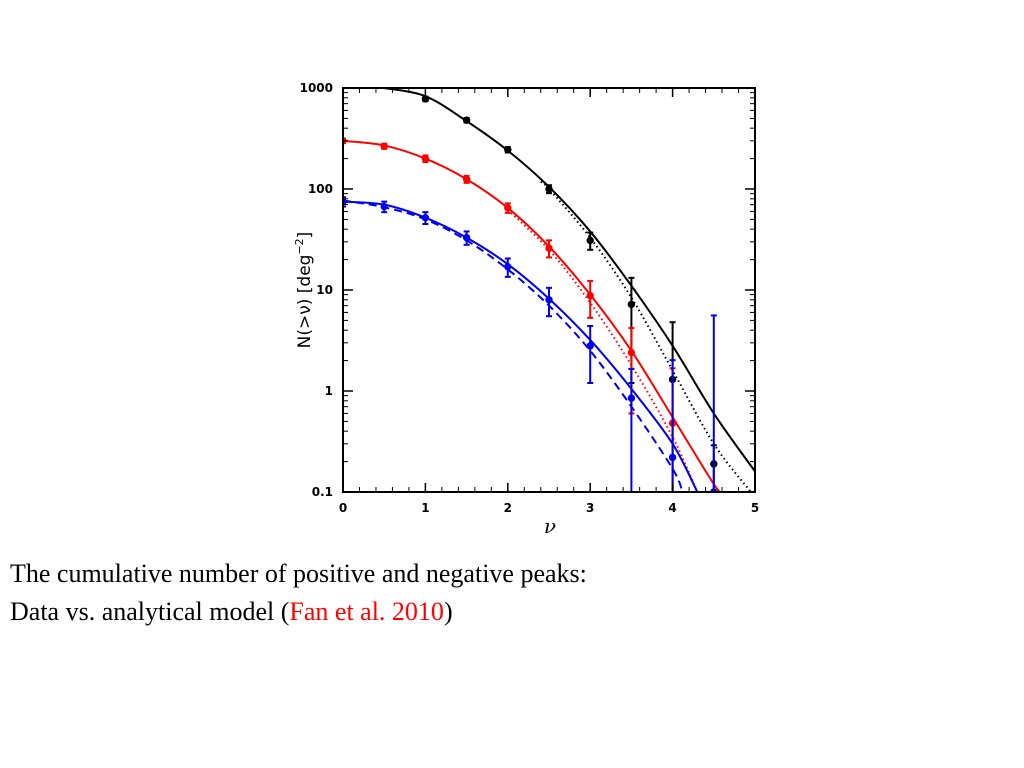 The width and height of the screenshot is (1024, 768). Describe the element at coordinates (366, 611) in the screenshot. I see `citation-link: Fan et al. 2010` at that location.